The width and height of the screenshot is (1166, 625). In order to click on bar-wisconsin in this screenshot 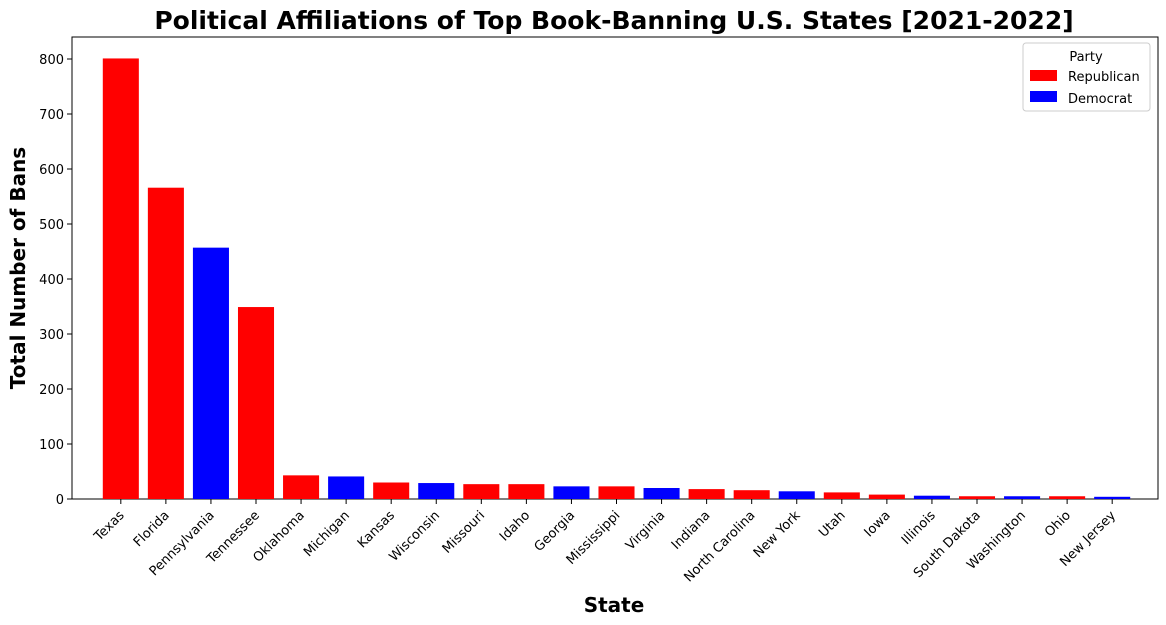, I will do `click(436, 491)`.